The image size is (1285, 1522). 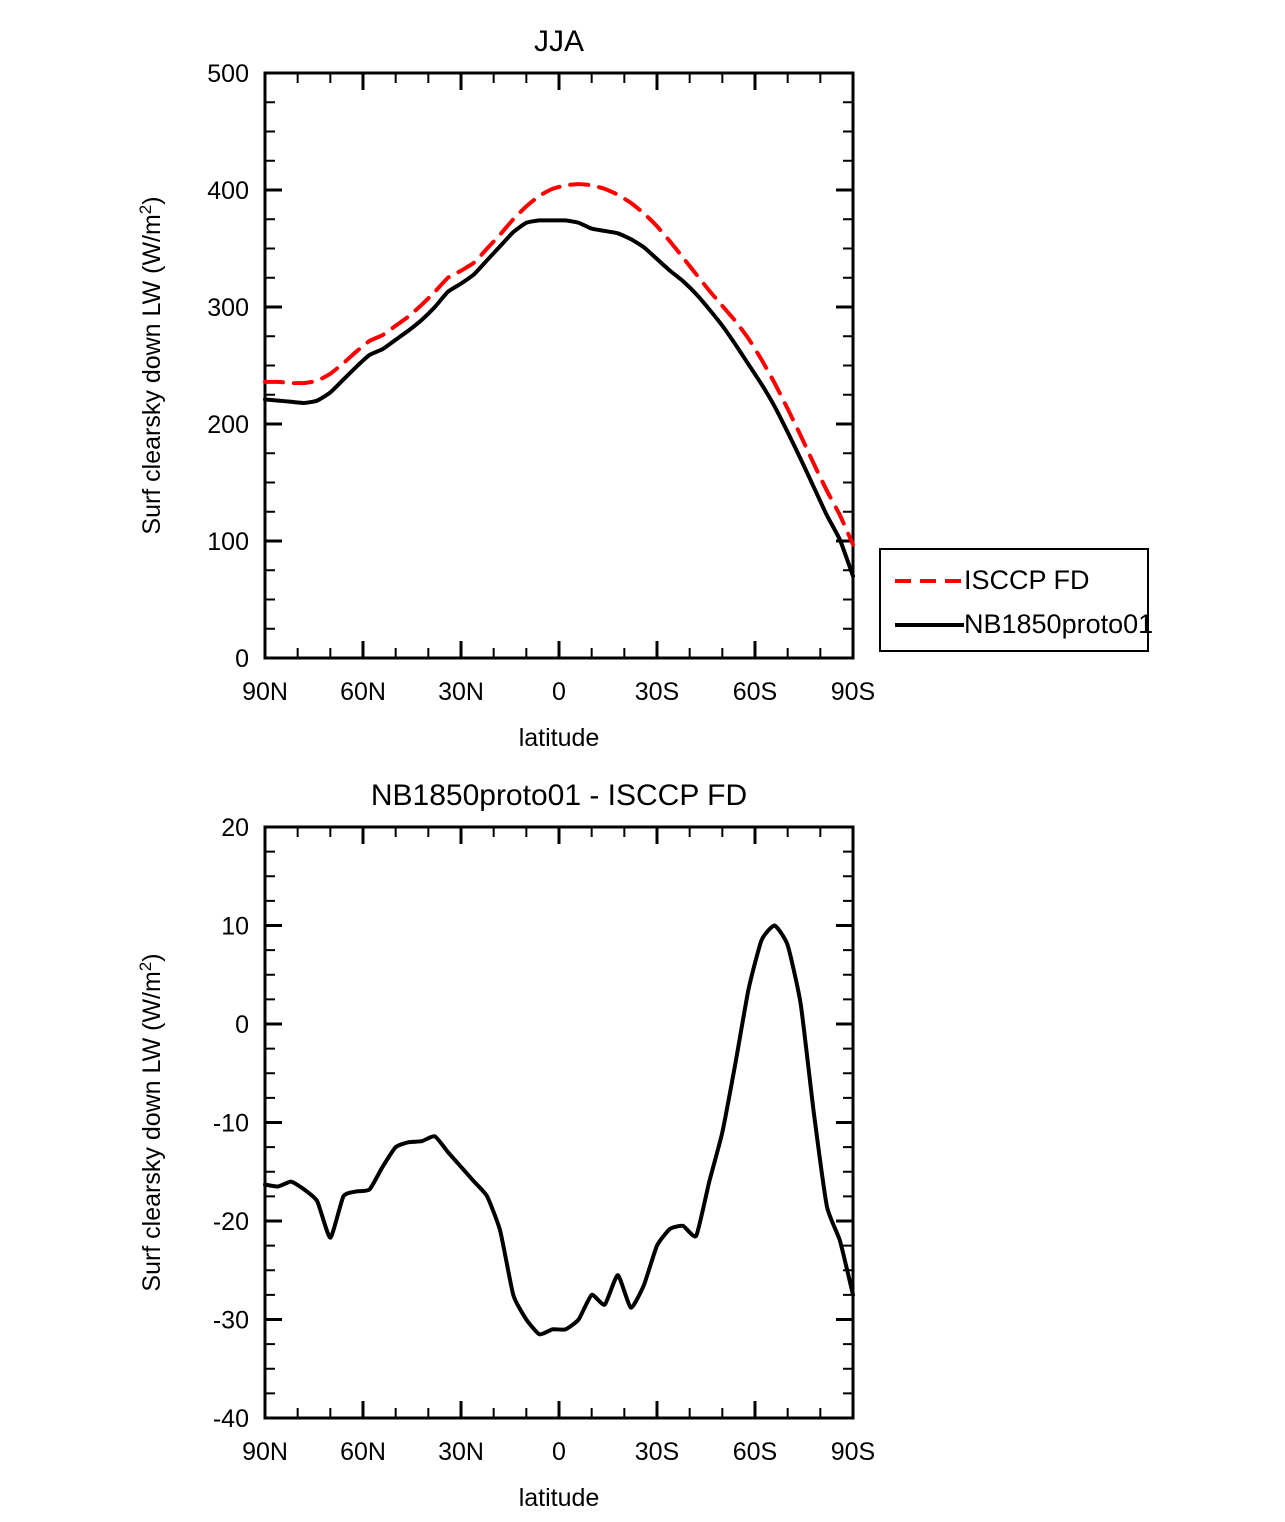 What do you see at coordinates (228, 191) in the screenshot?
I see `y-tick-label: 400` at bounding box center [228, 191].